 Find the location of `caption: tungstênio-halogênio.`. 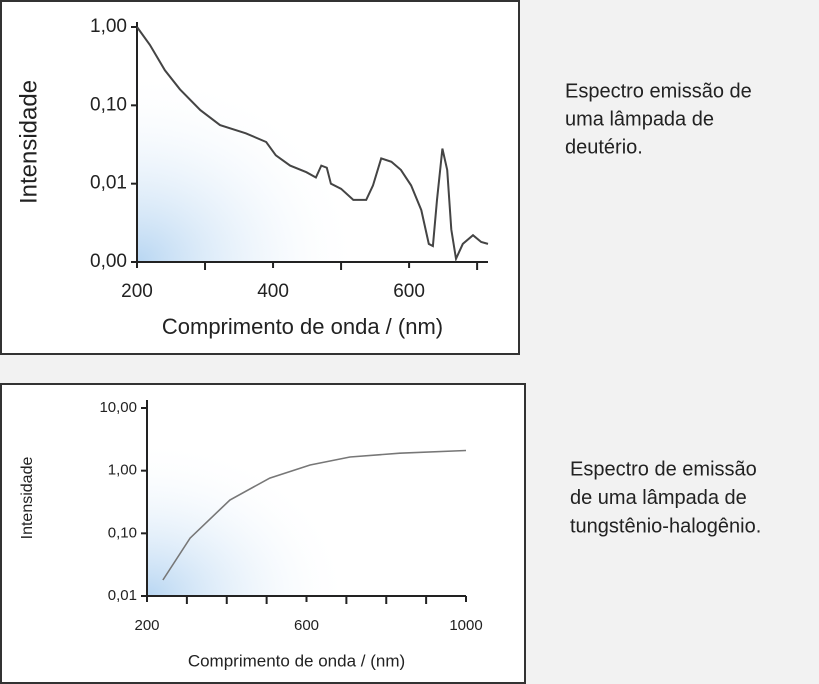

caption: tungstênio-halogênio. is located at coordinates (665, 526).